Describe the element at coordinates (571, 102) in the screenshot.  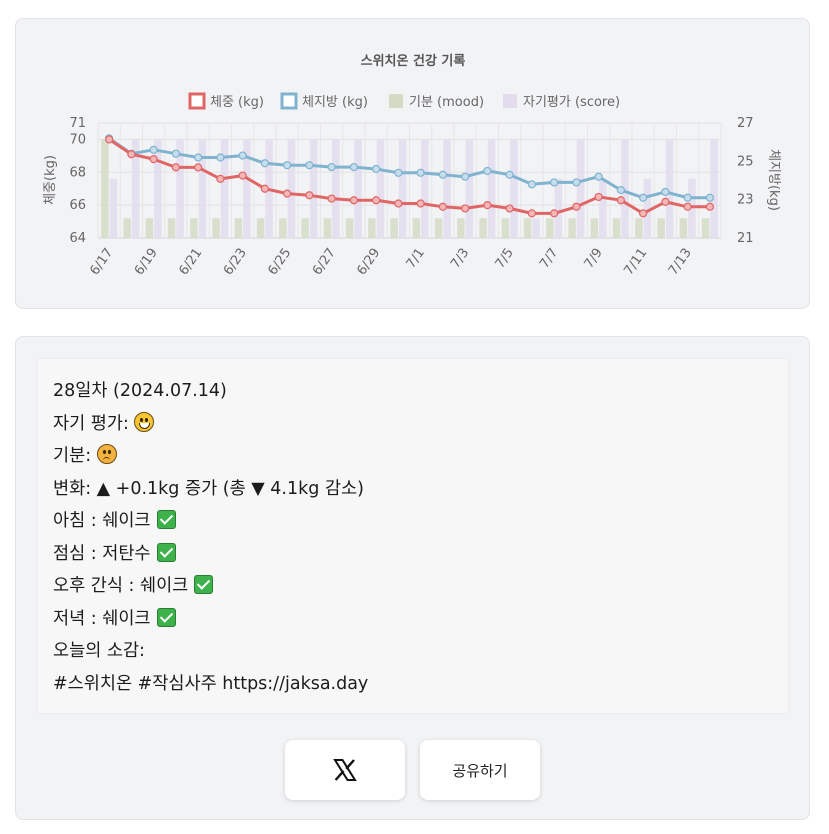
I see `legend-label: 자기평가 (score)` at that location.